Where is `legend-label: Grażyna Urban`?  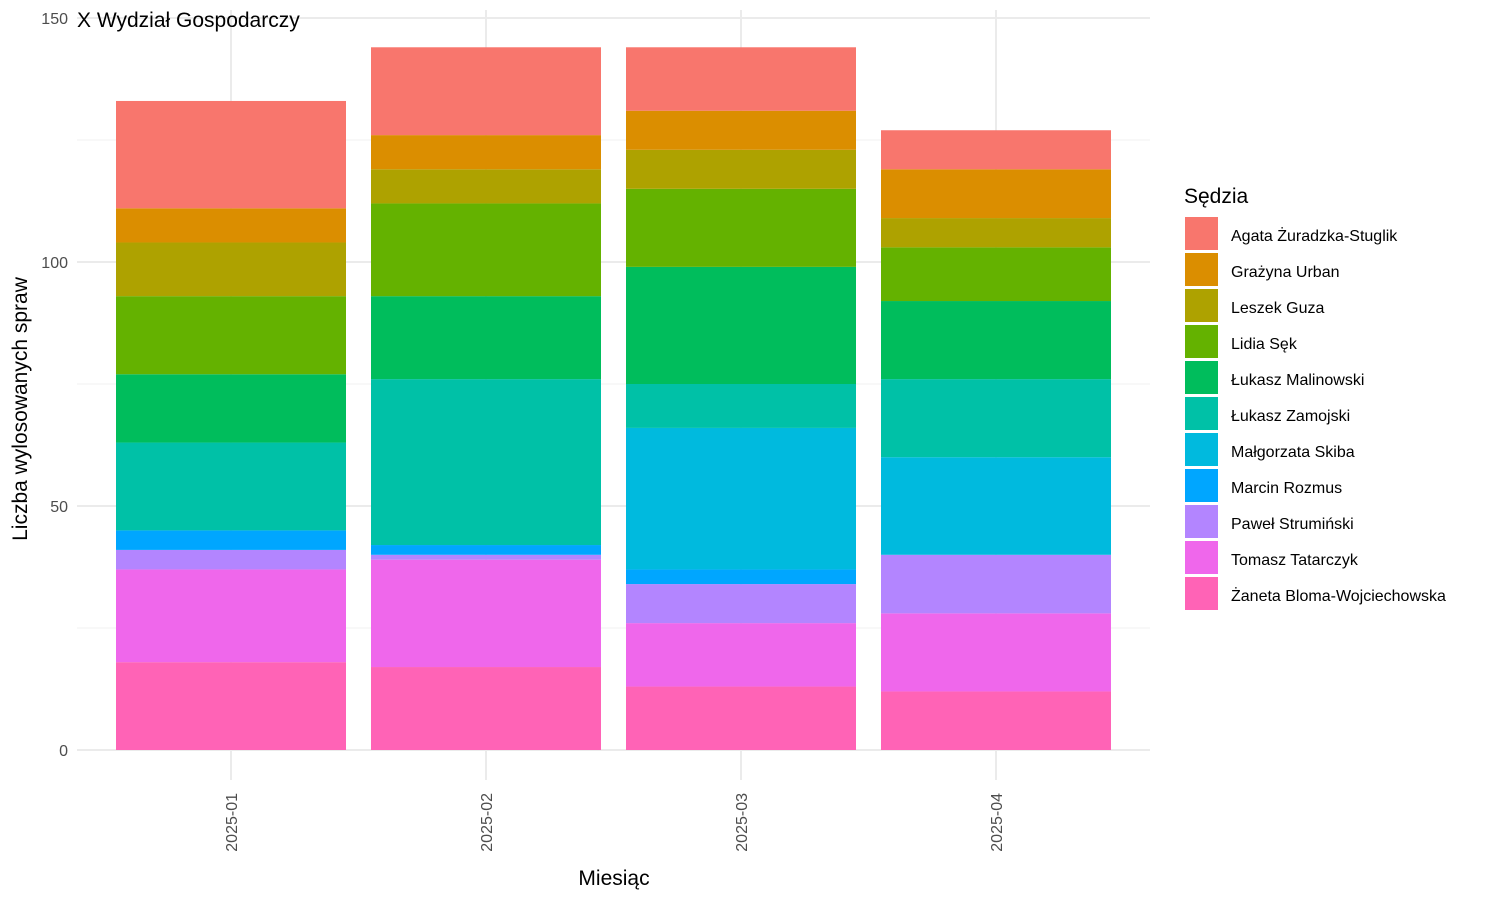 legend-label: Grażyna Urban is located at coordinates (1285, 272).